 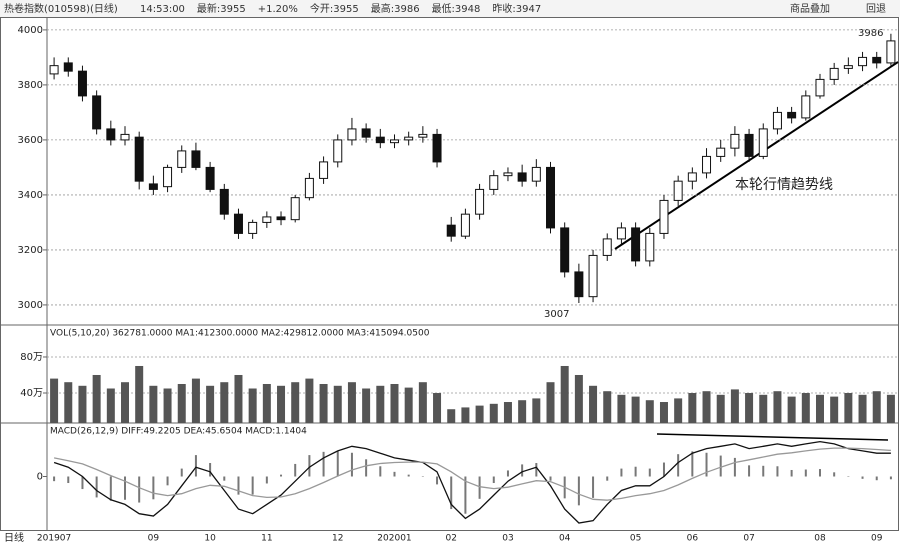 What do you see at coordinates (40, 477) in the screenshot?
I see `y-tick-label: 0` at bounding box center [40, 477].